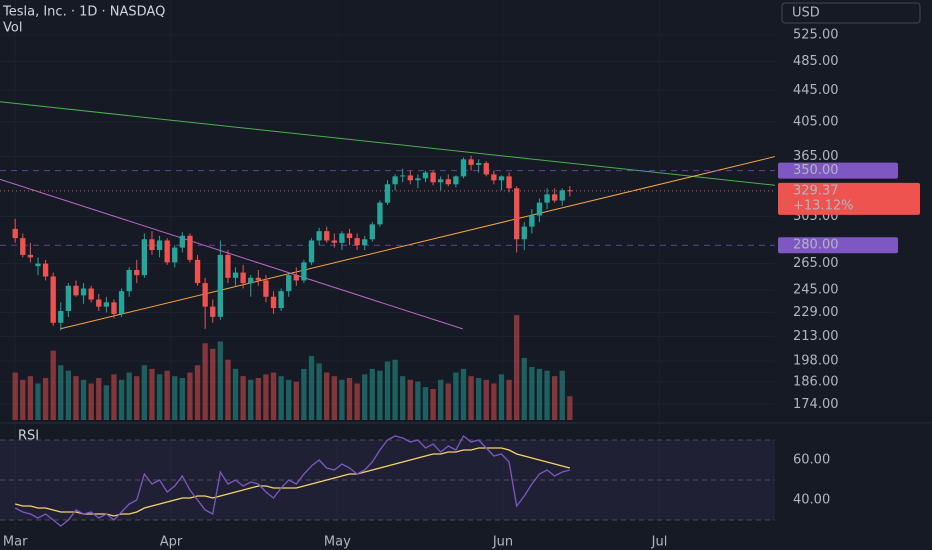 The height and width of the screenshot is (550, 932). Describe the element at coordinates (28, 436) in the screenshot. I see `rsi-label: RSI` at that location.